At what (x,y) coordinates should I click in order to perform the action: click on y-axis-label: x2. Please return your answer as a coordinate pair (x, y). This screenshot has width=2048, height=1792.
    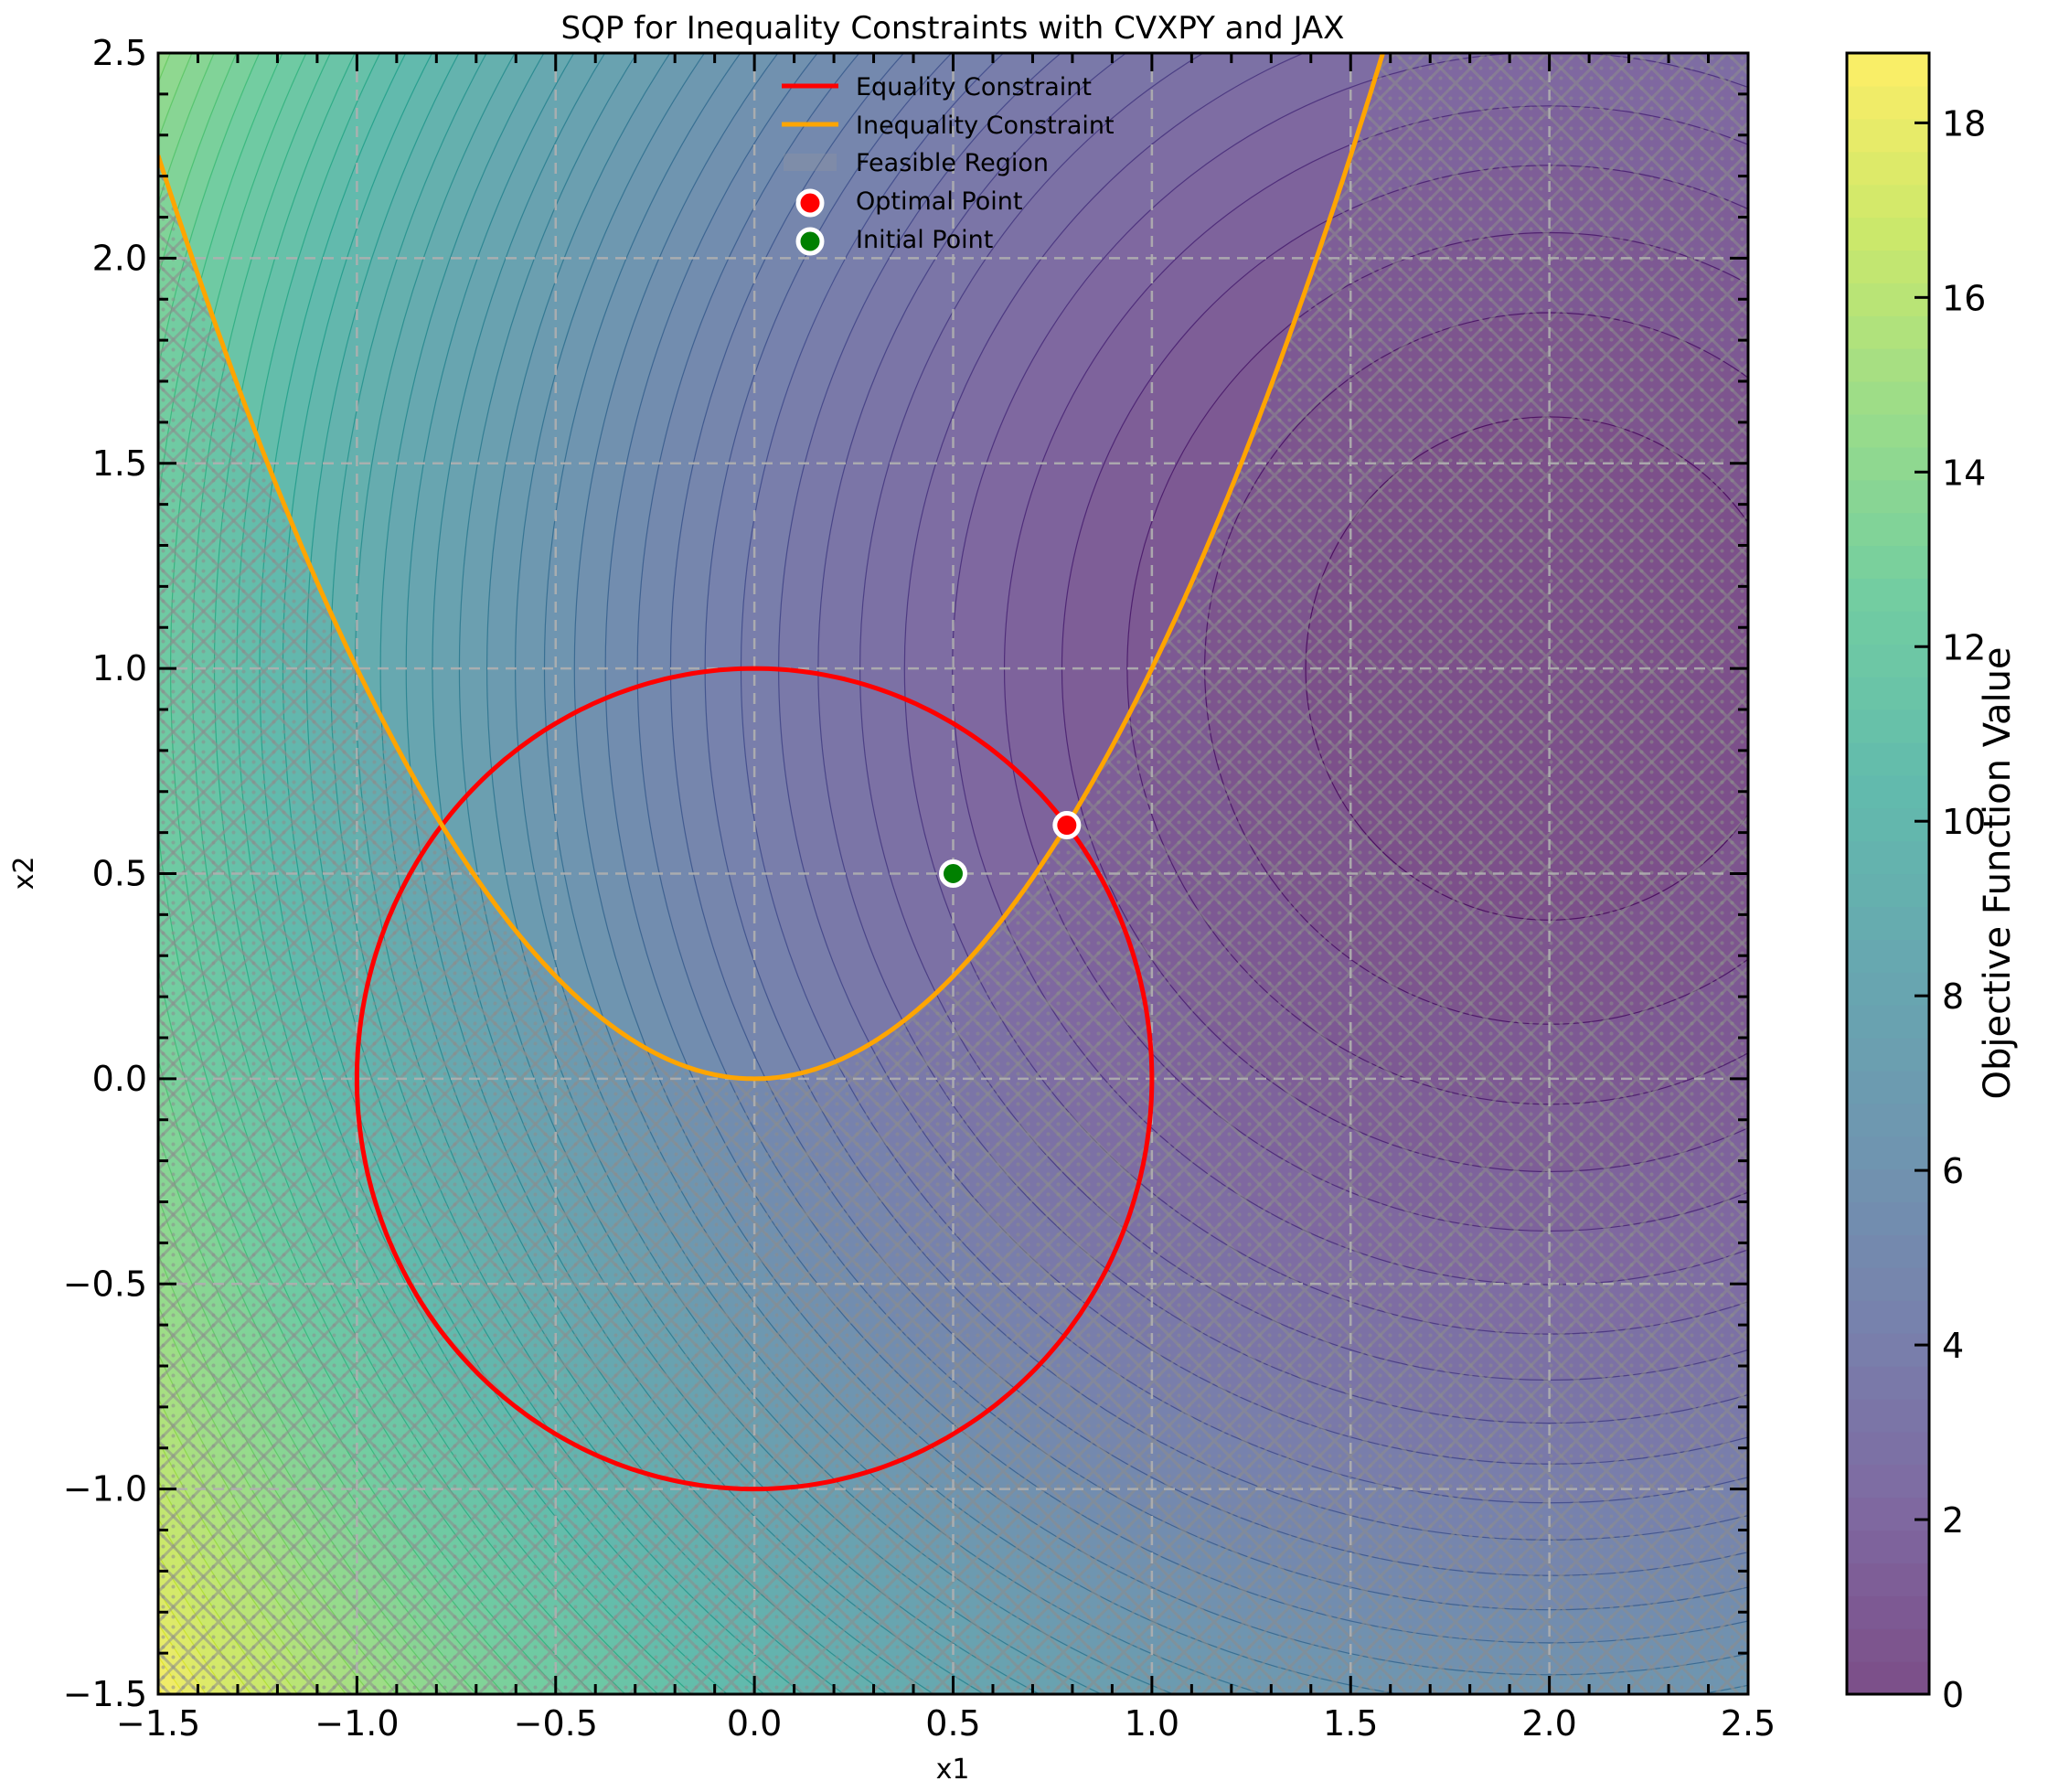
    Looking at the image, I should click on (24, 874).